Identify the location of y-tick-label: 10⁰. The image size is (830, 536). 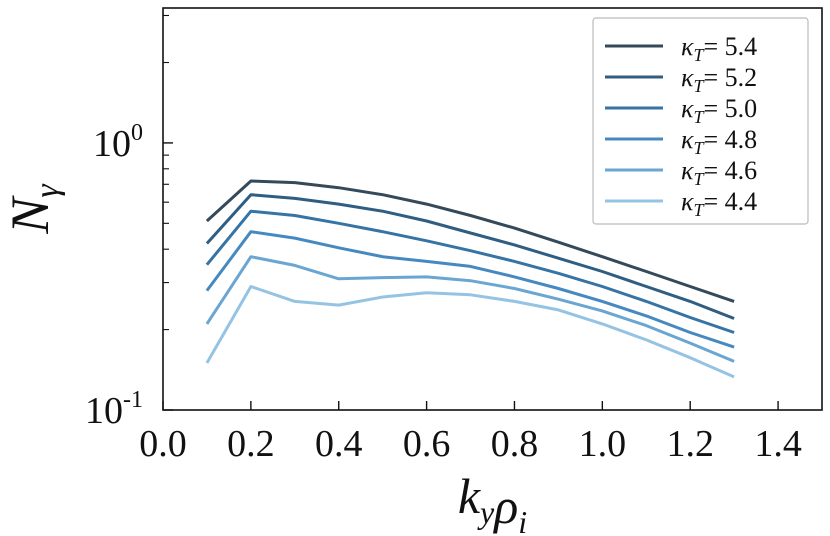
(118, 142).